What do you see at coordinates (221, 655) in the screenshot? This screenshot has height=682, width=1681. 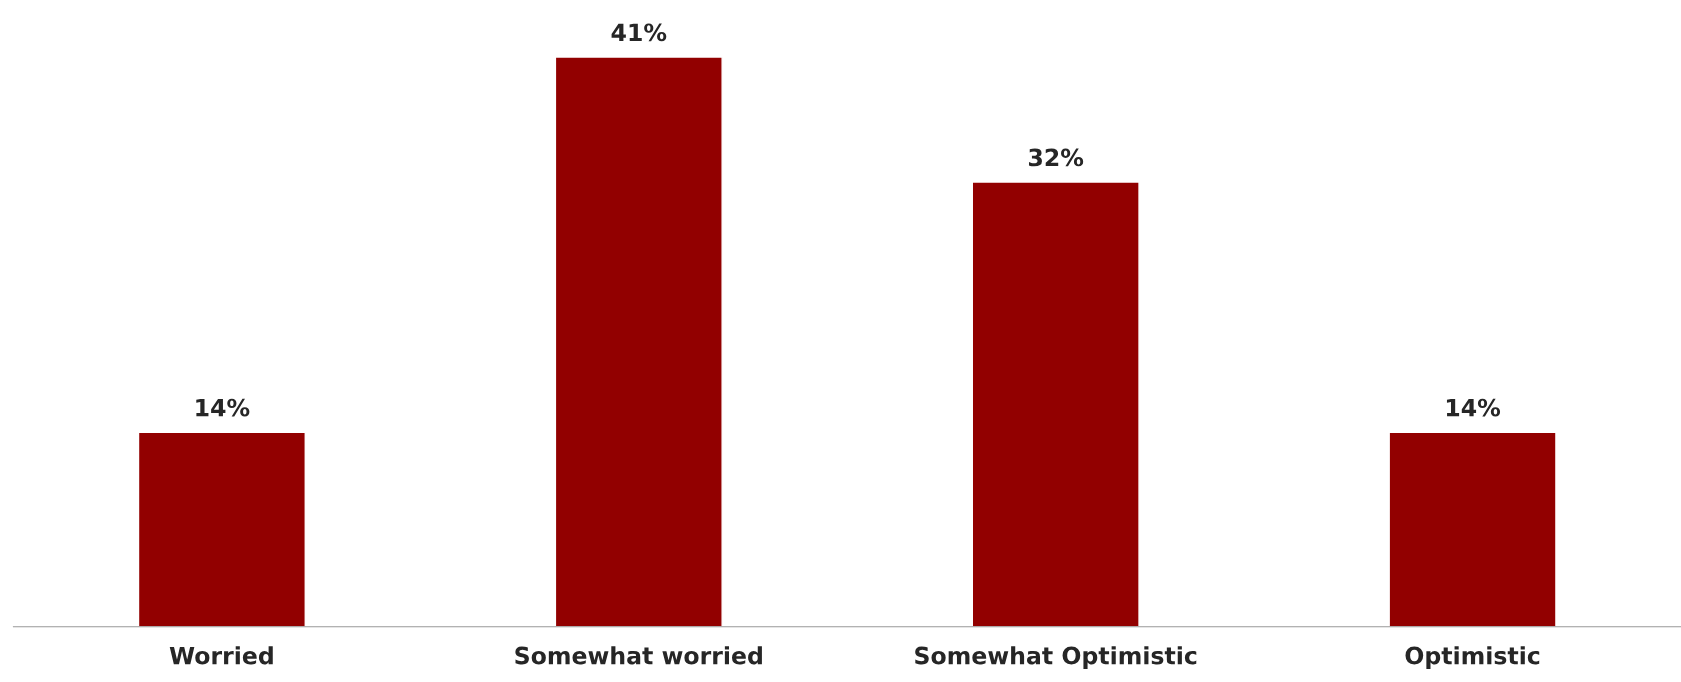 I see `x-tick-label: Worried` at bounding box center [221, 655].